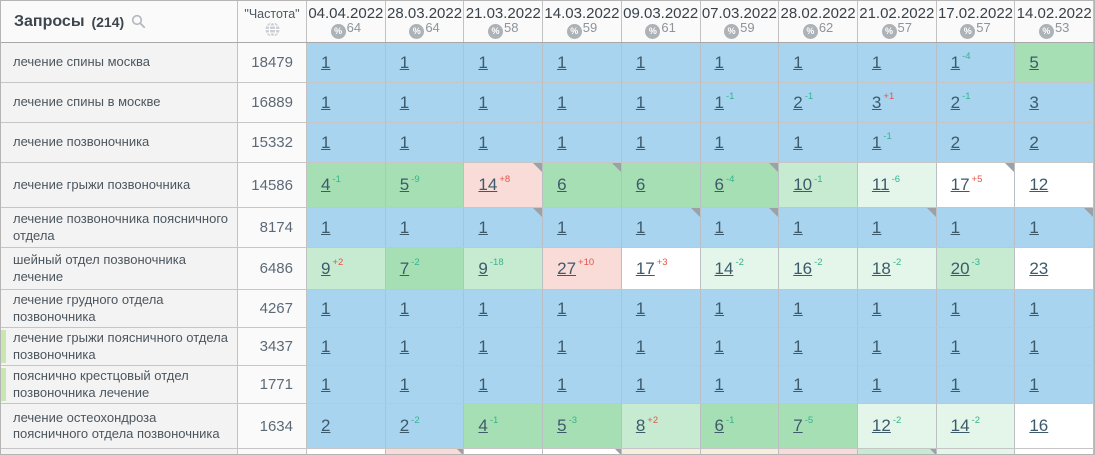 This screenshot has width=1095, height=455. What do you see at coordinates (425, 426) in the screenshot?
I see `position-cell: 2 -2` at bounding box center [425, 426].